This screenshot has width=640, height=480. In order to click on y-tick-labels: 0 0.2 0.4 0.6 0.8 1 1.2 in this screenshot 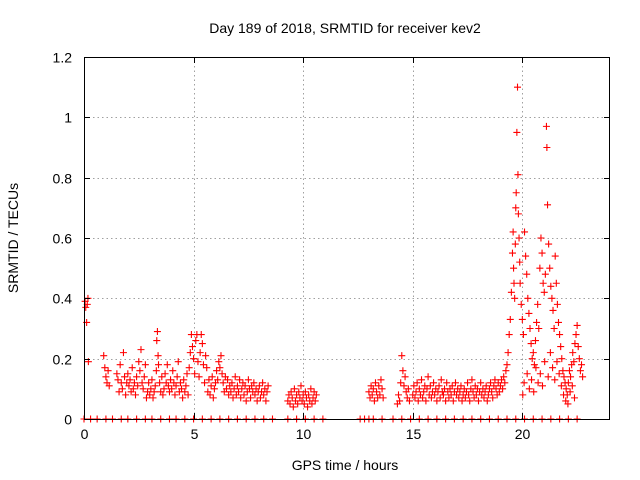, I will do `click(63, 239)`.